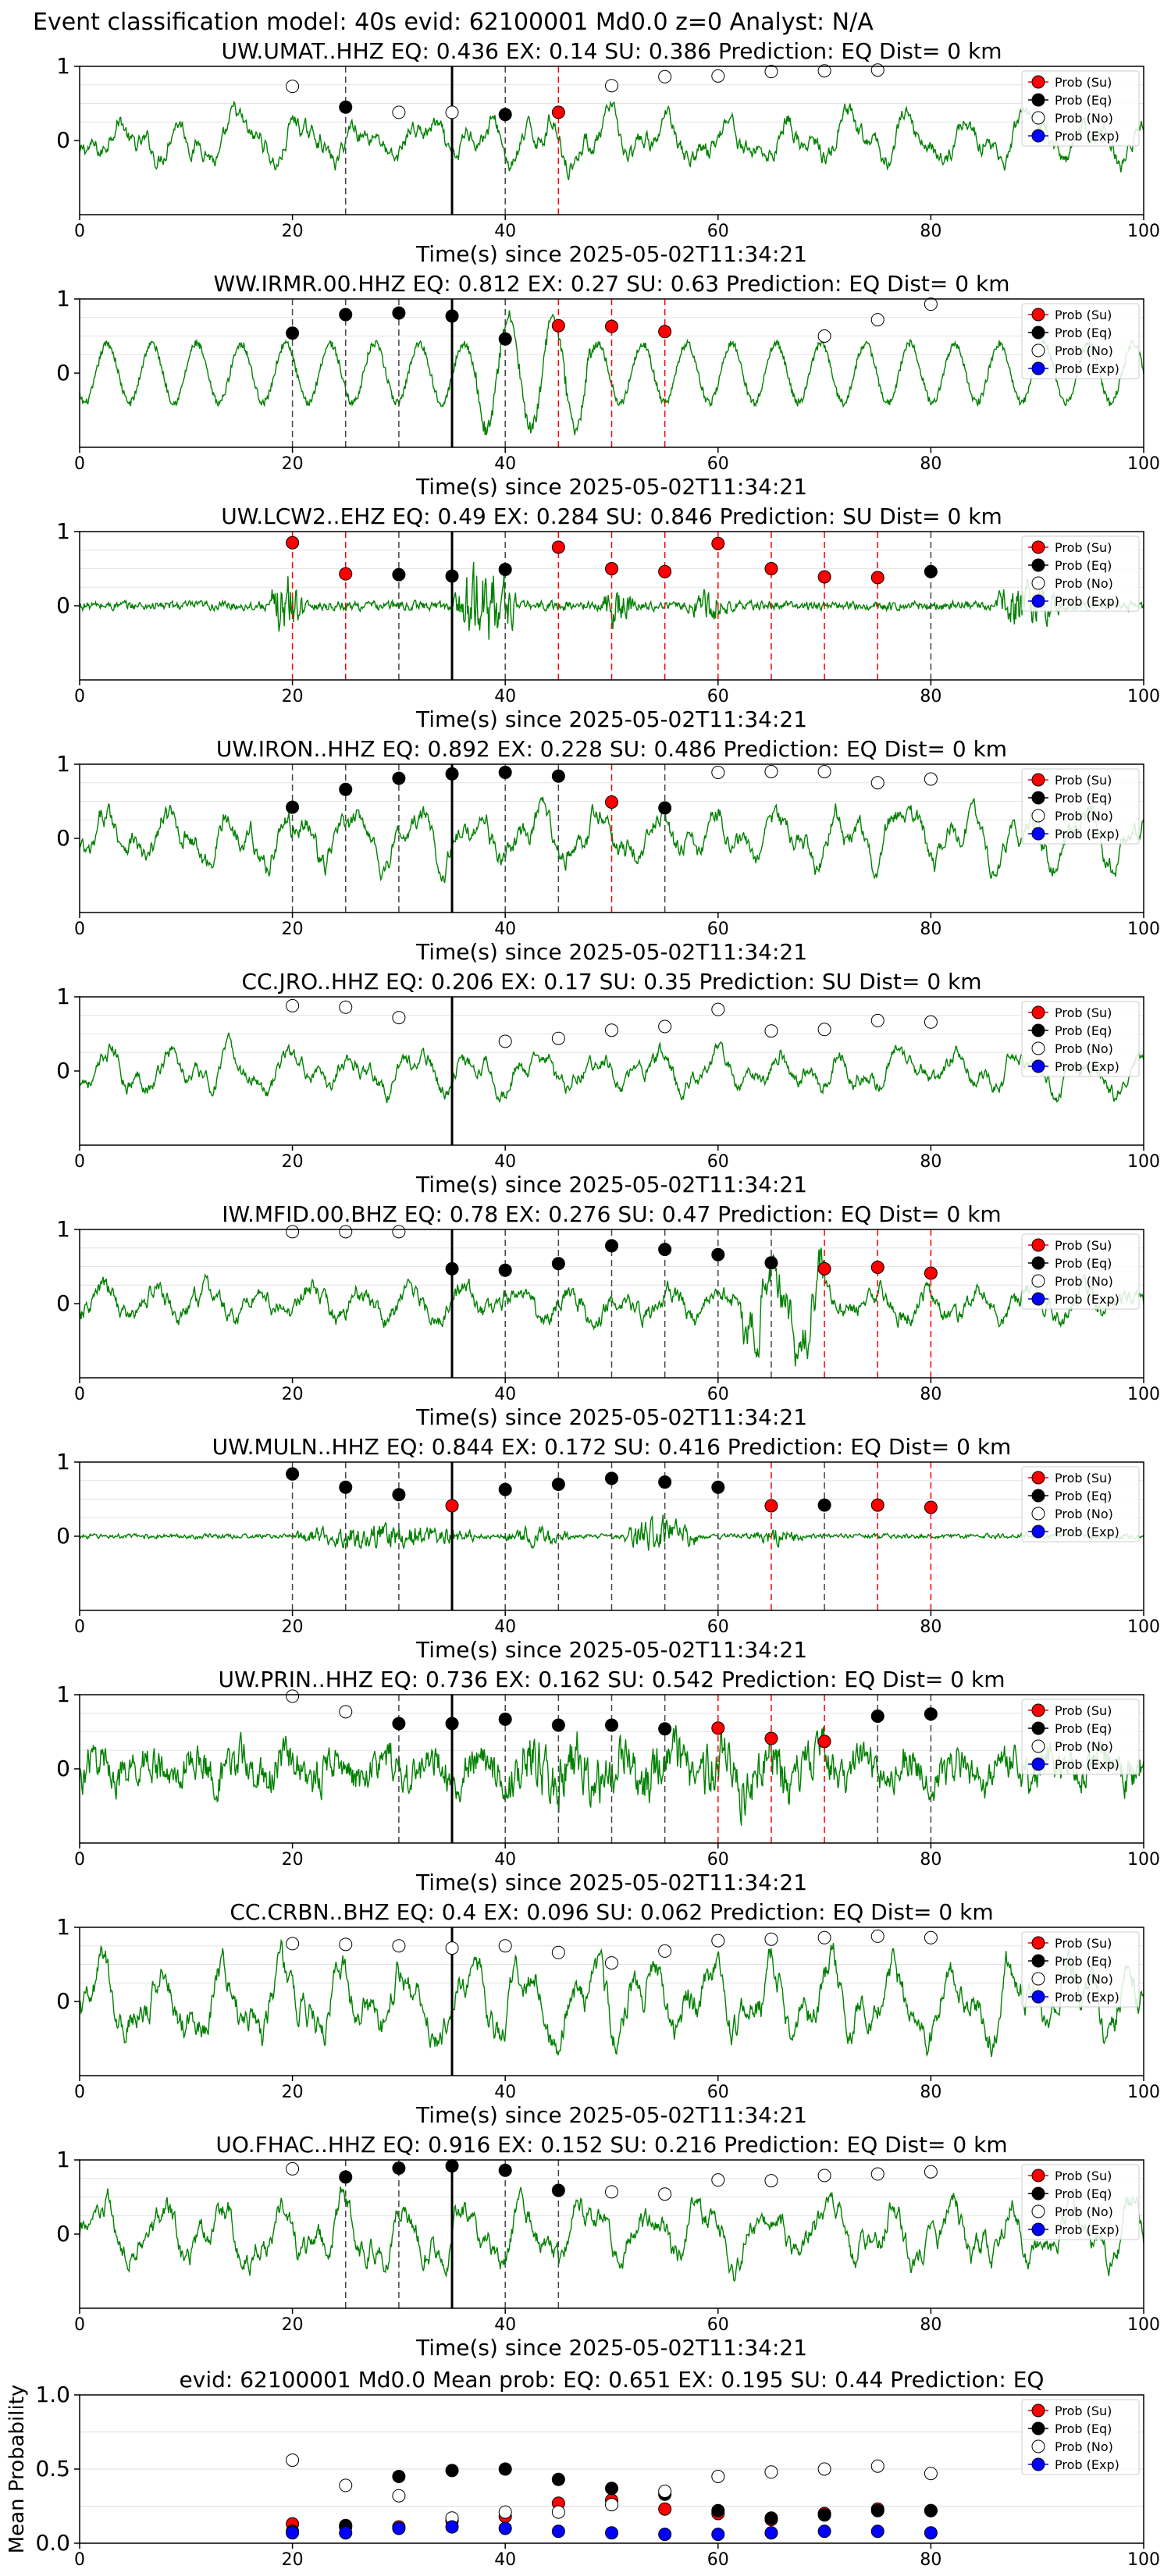 The width and height of the screenshot is (1171, 2576). What do you see at coordinates (611, 840) in the screenshot?
I see `waveform-trace` at bounding box center [611, 840].